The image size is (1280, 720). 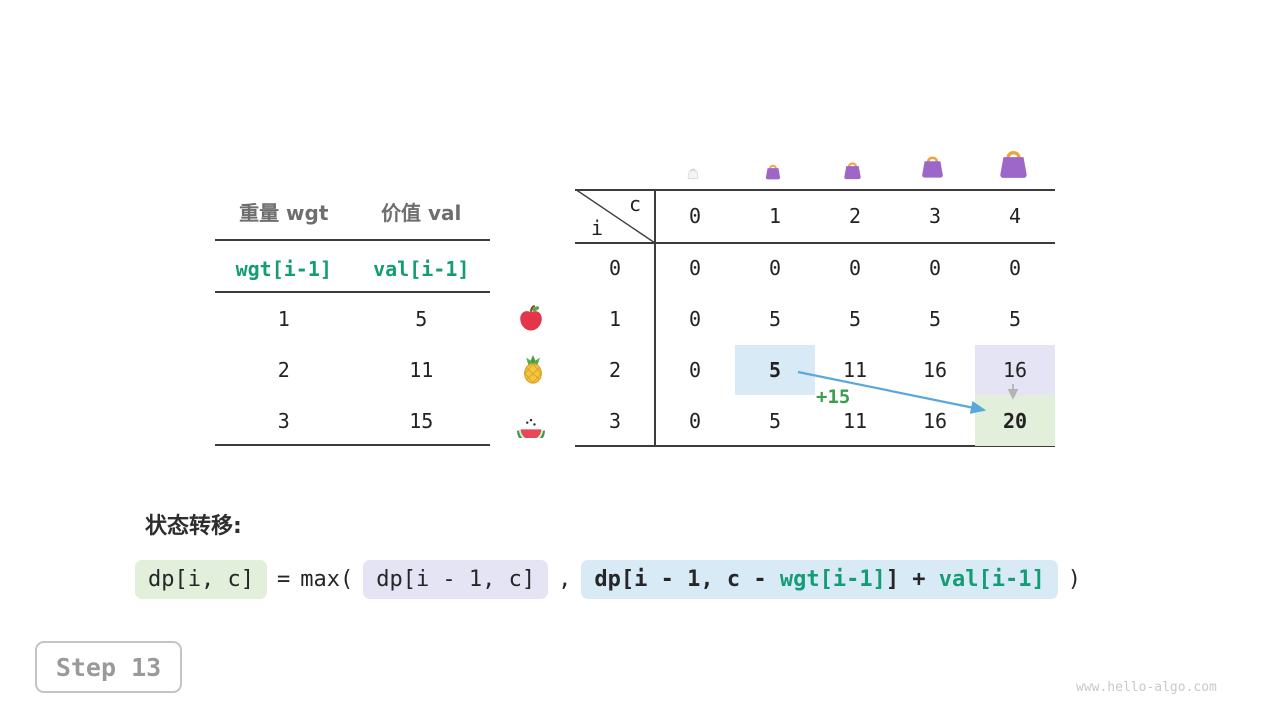 What do you see at coordinates (615, 268) in the screenshot?
I see `row-header-0: 0` at bounding box center [615, 268].